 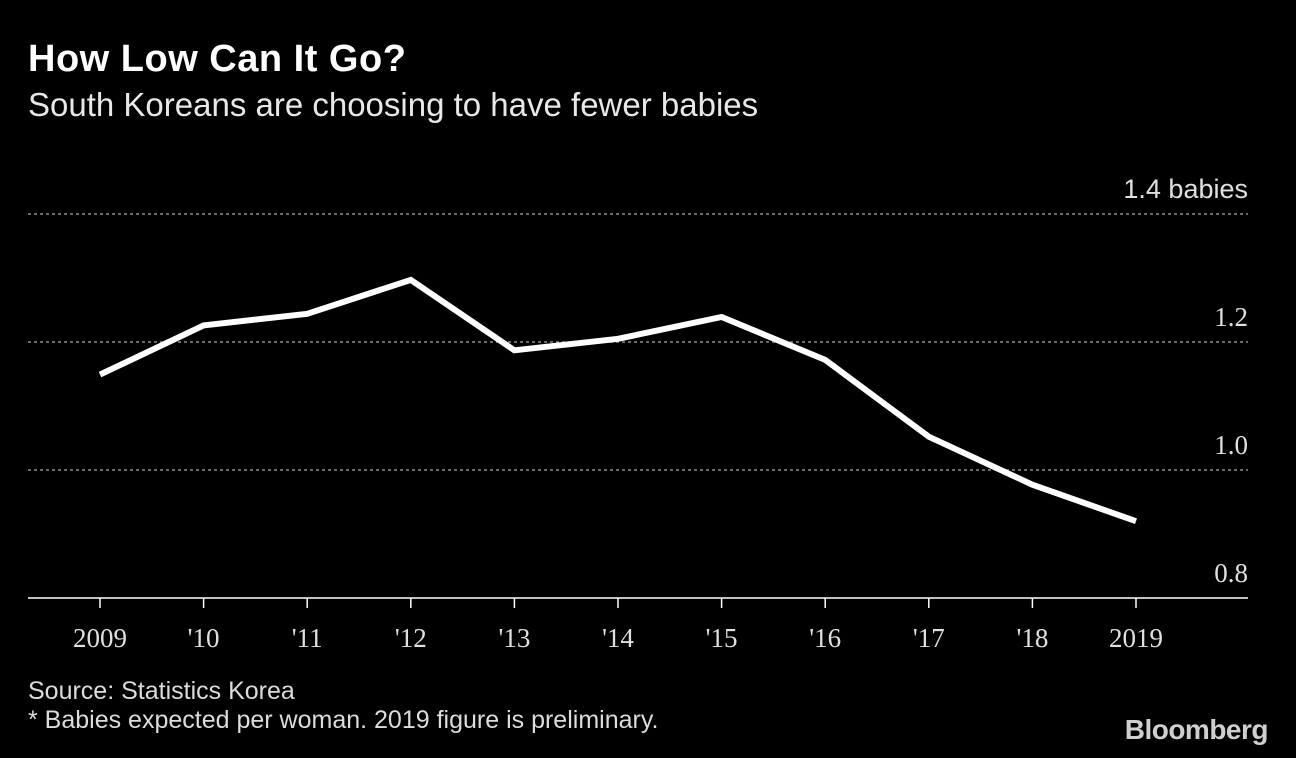 I want to click on bloomberg-logo: Bloomberg, so click(x=1196, y=729).